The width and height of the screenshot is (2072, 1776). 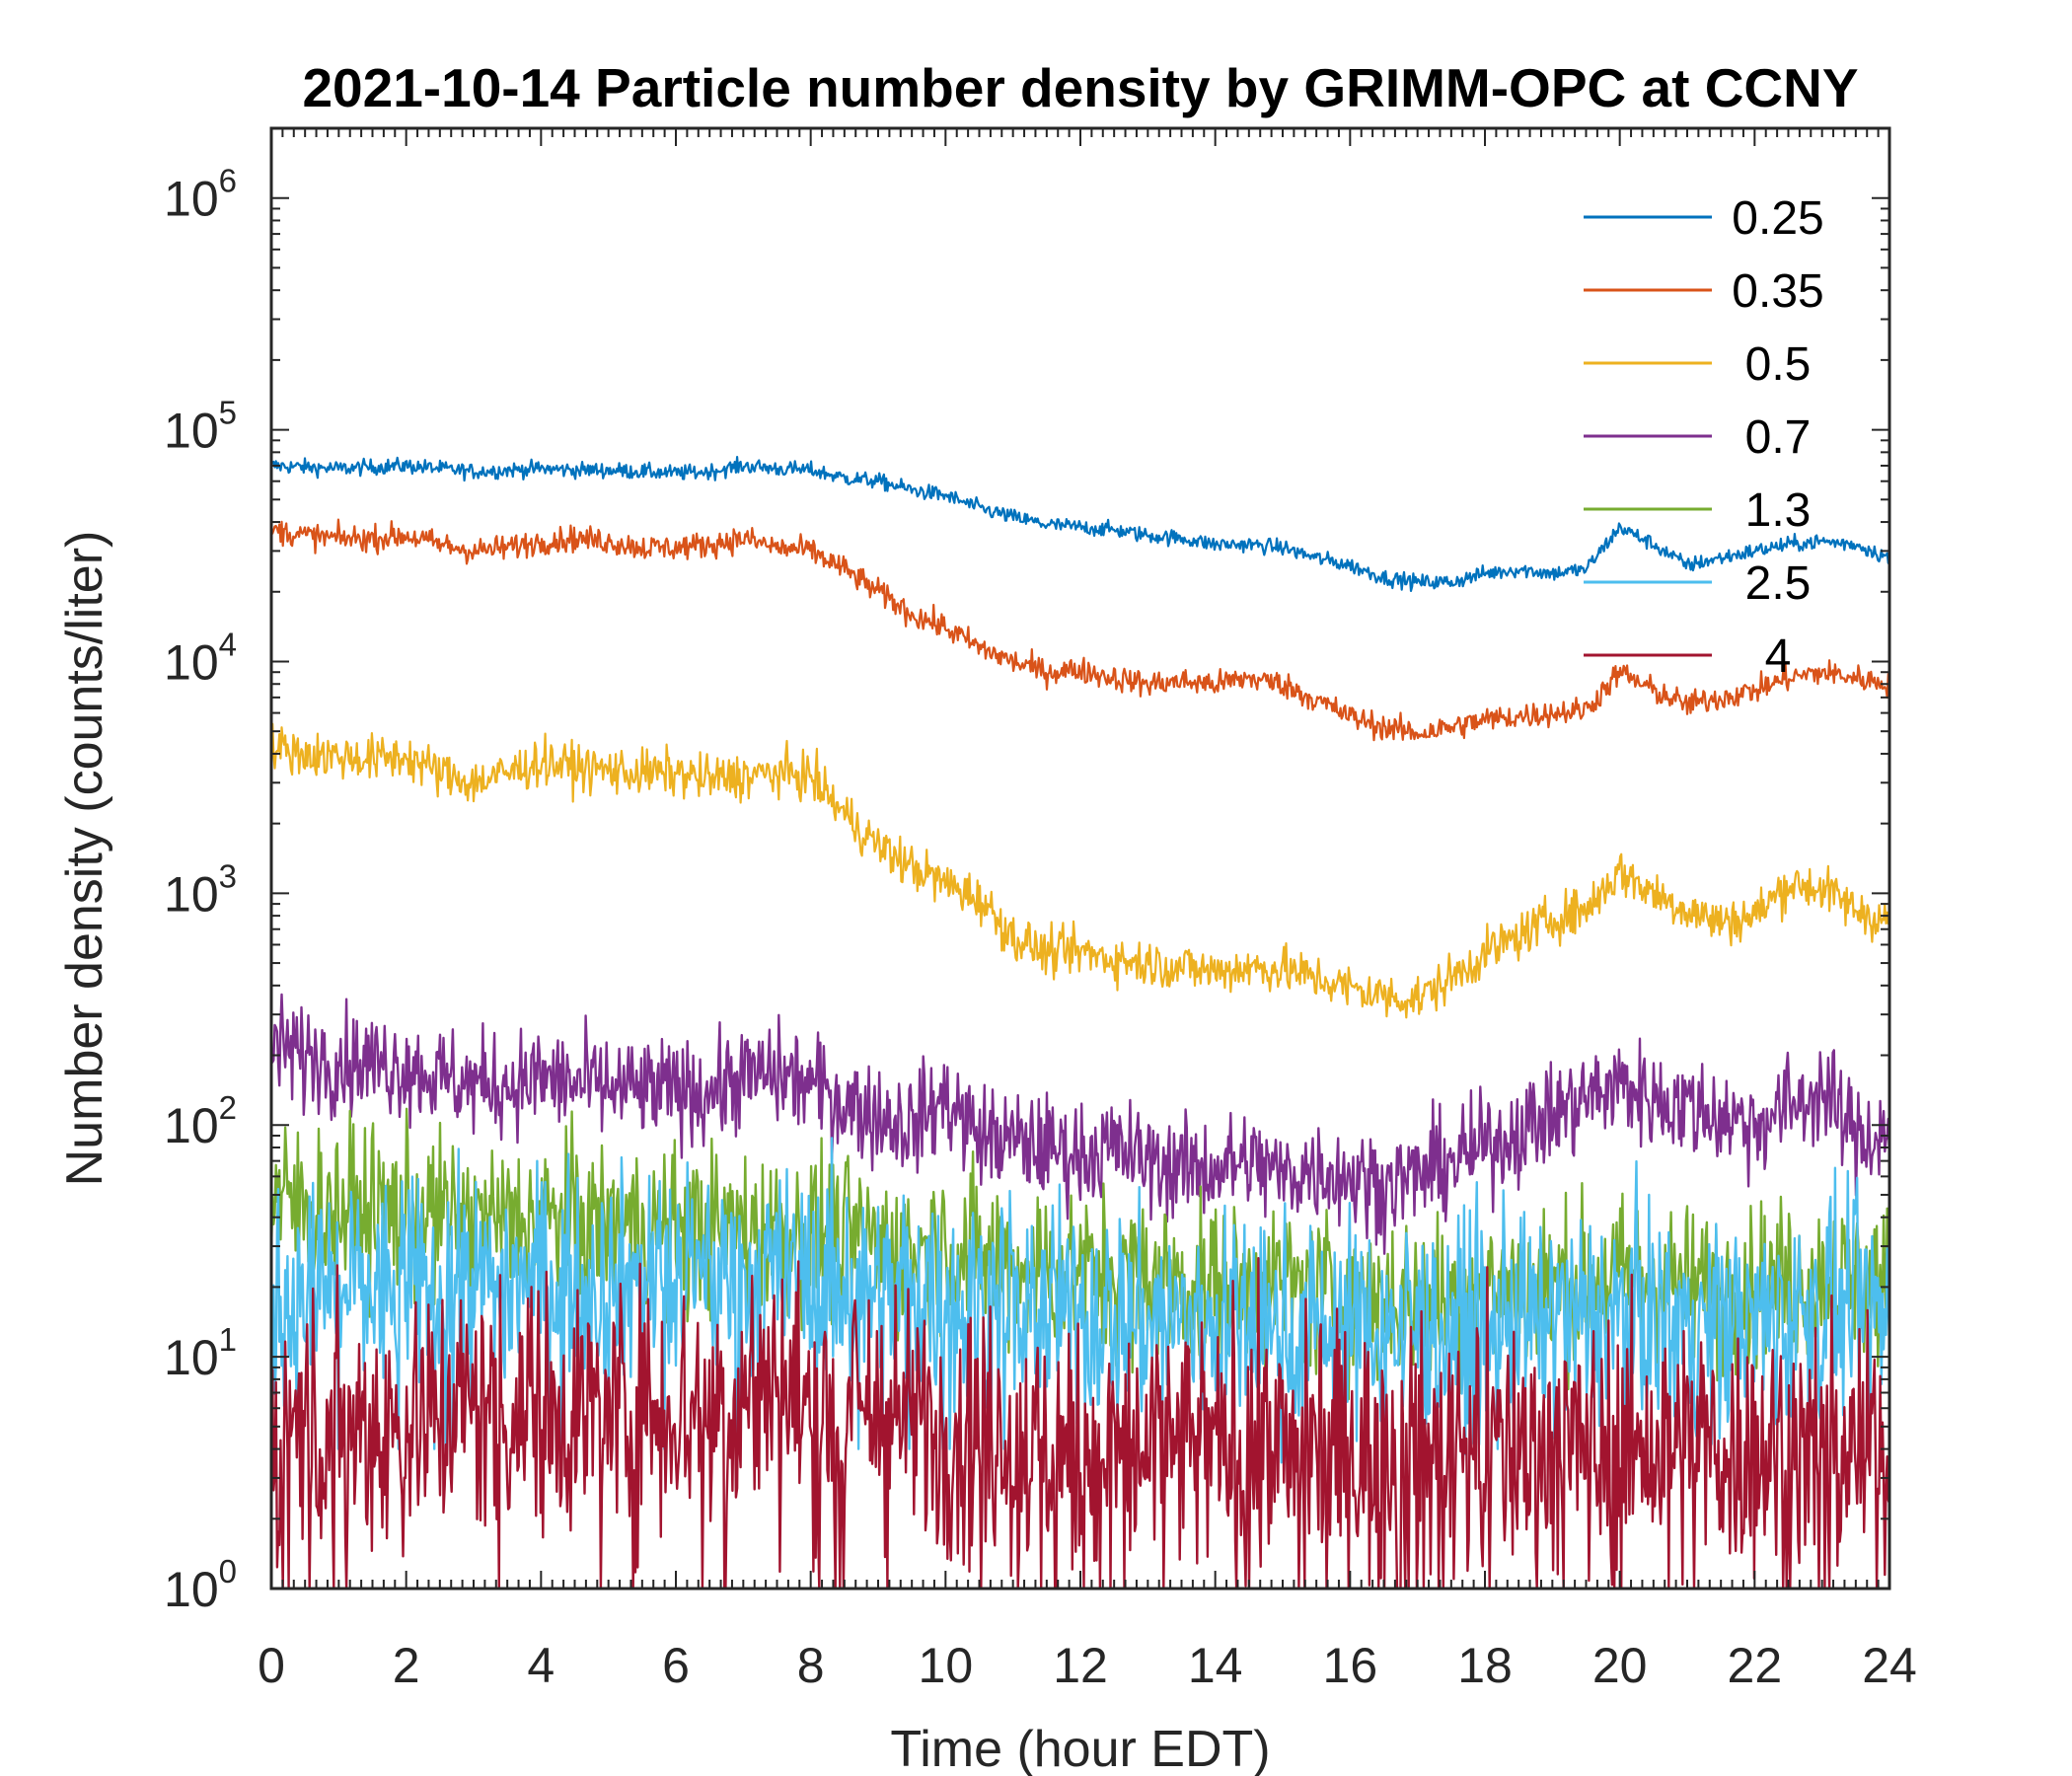 I want to click on x-tick-label: 18, so click(x=1485, y=1666).